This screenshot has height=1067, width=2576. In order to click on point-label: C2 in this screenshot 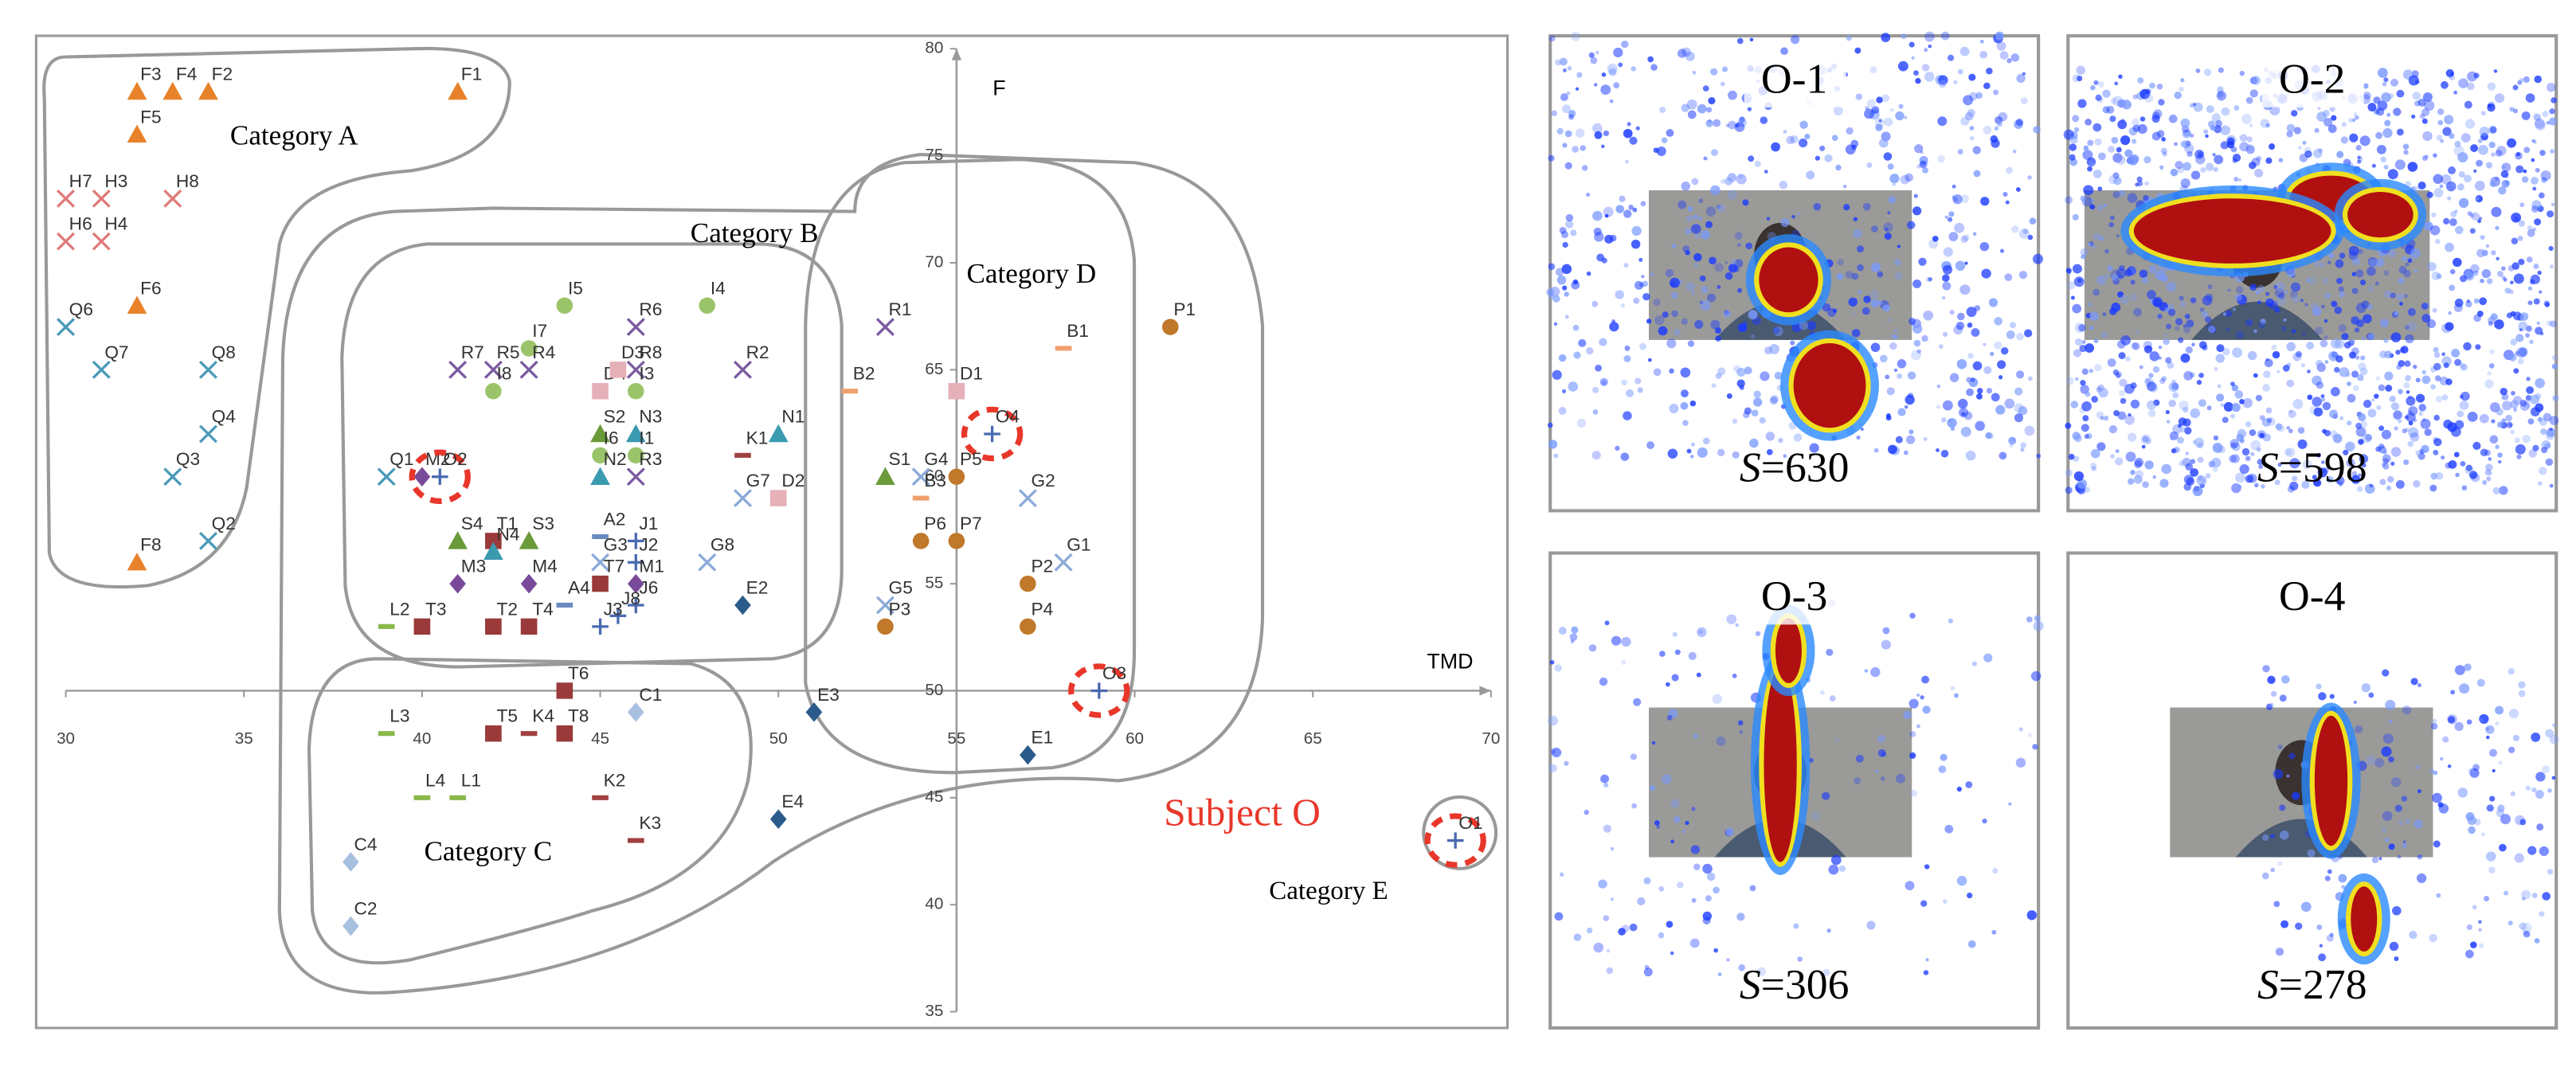, I will do `click(366, 909)`.